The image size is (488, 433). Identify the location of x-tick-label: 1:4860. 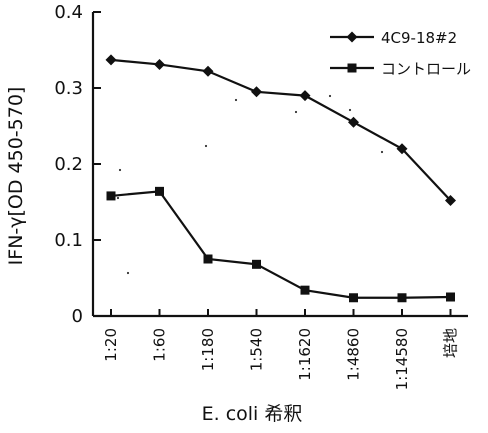
(354, 354).